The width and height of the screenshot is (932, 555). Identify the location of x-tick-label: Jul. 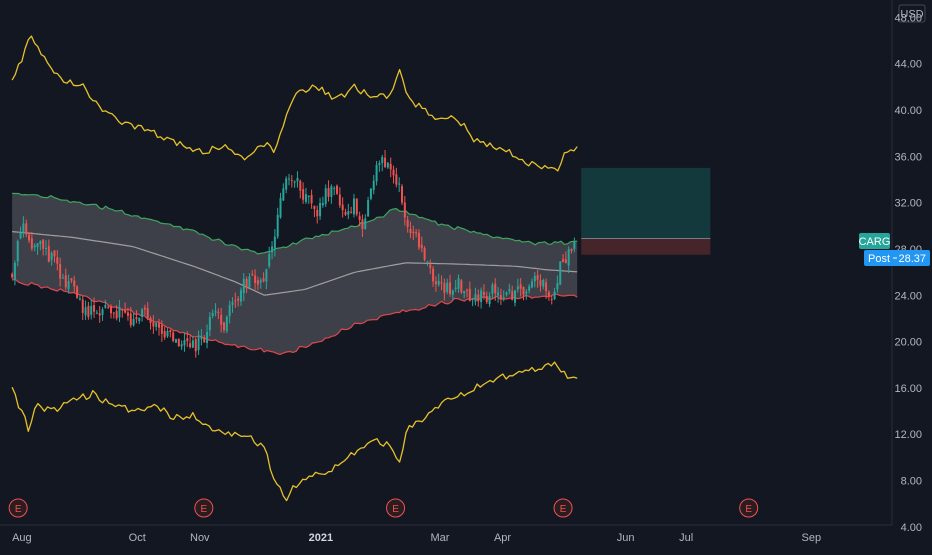
(686, 538).